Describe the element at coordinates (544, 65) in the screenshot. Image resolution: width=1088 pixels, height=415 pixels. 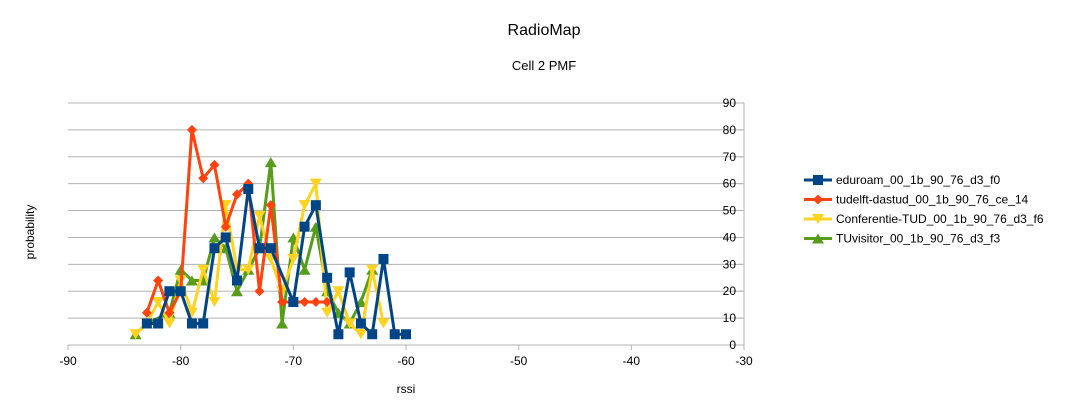
I see `chart-subtitle: Cell 2 PMF` at that location.